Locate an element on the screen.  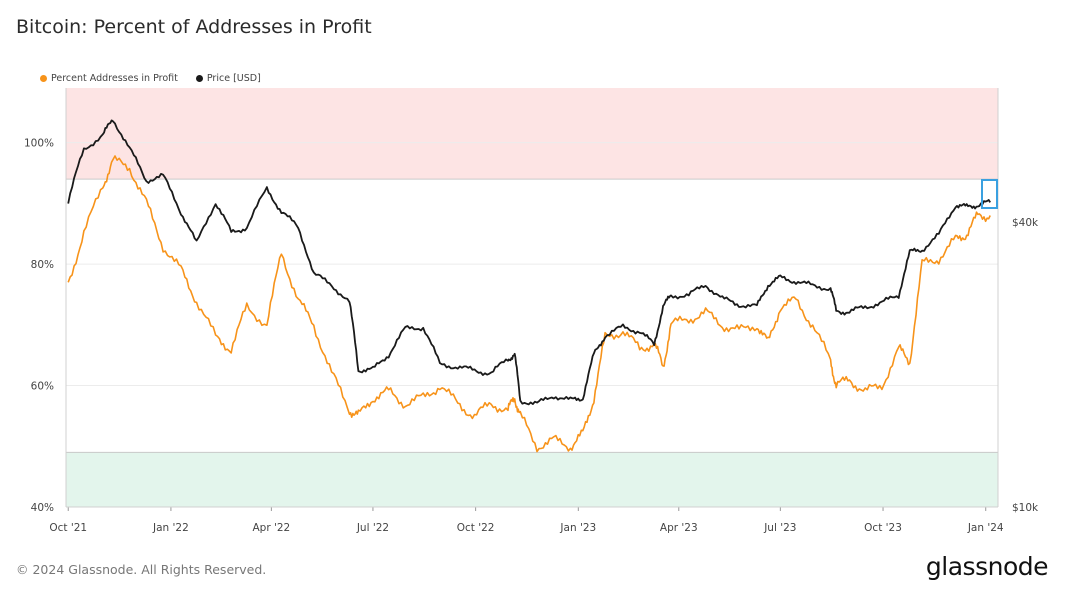
legend-item-price: Price [USD] is located at coordinates (228, 78).